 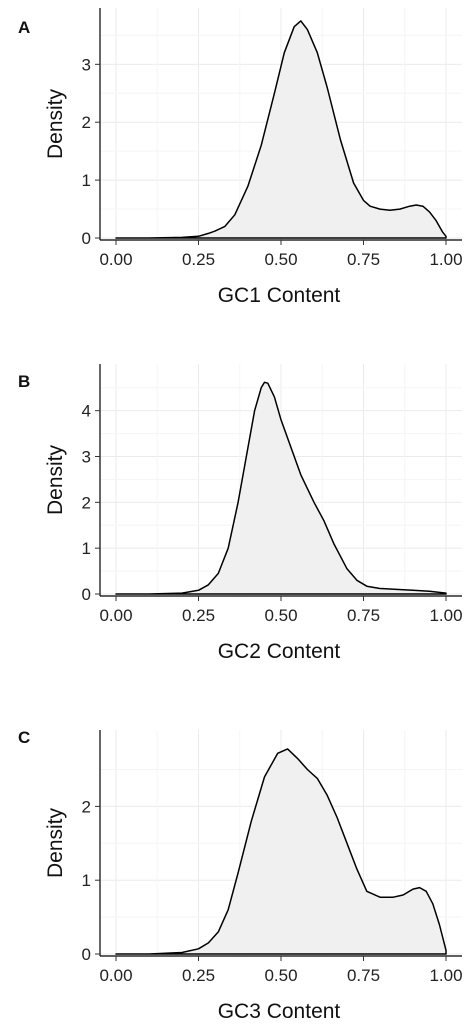 I want to click on panel-label: A, so click(x=24, y=27).